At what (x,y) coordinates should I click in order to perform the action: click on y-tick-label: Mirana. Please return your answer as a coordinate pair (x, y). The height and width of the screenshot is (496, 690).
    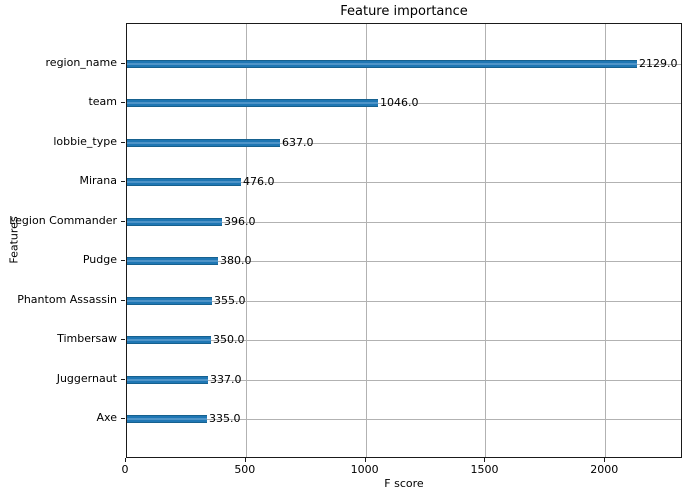
    Looking at the image, I should click on (98, 180).